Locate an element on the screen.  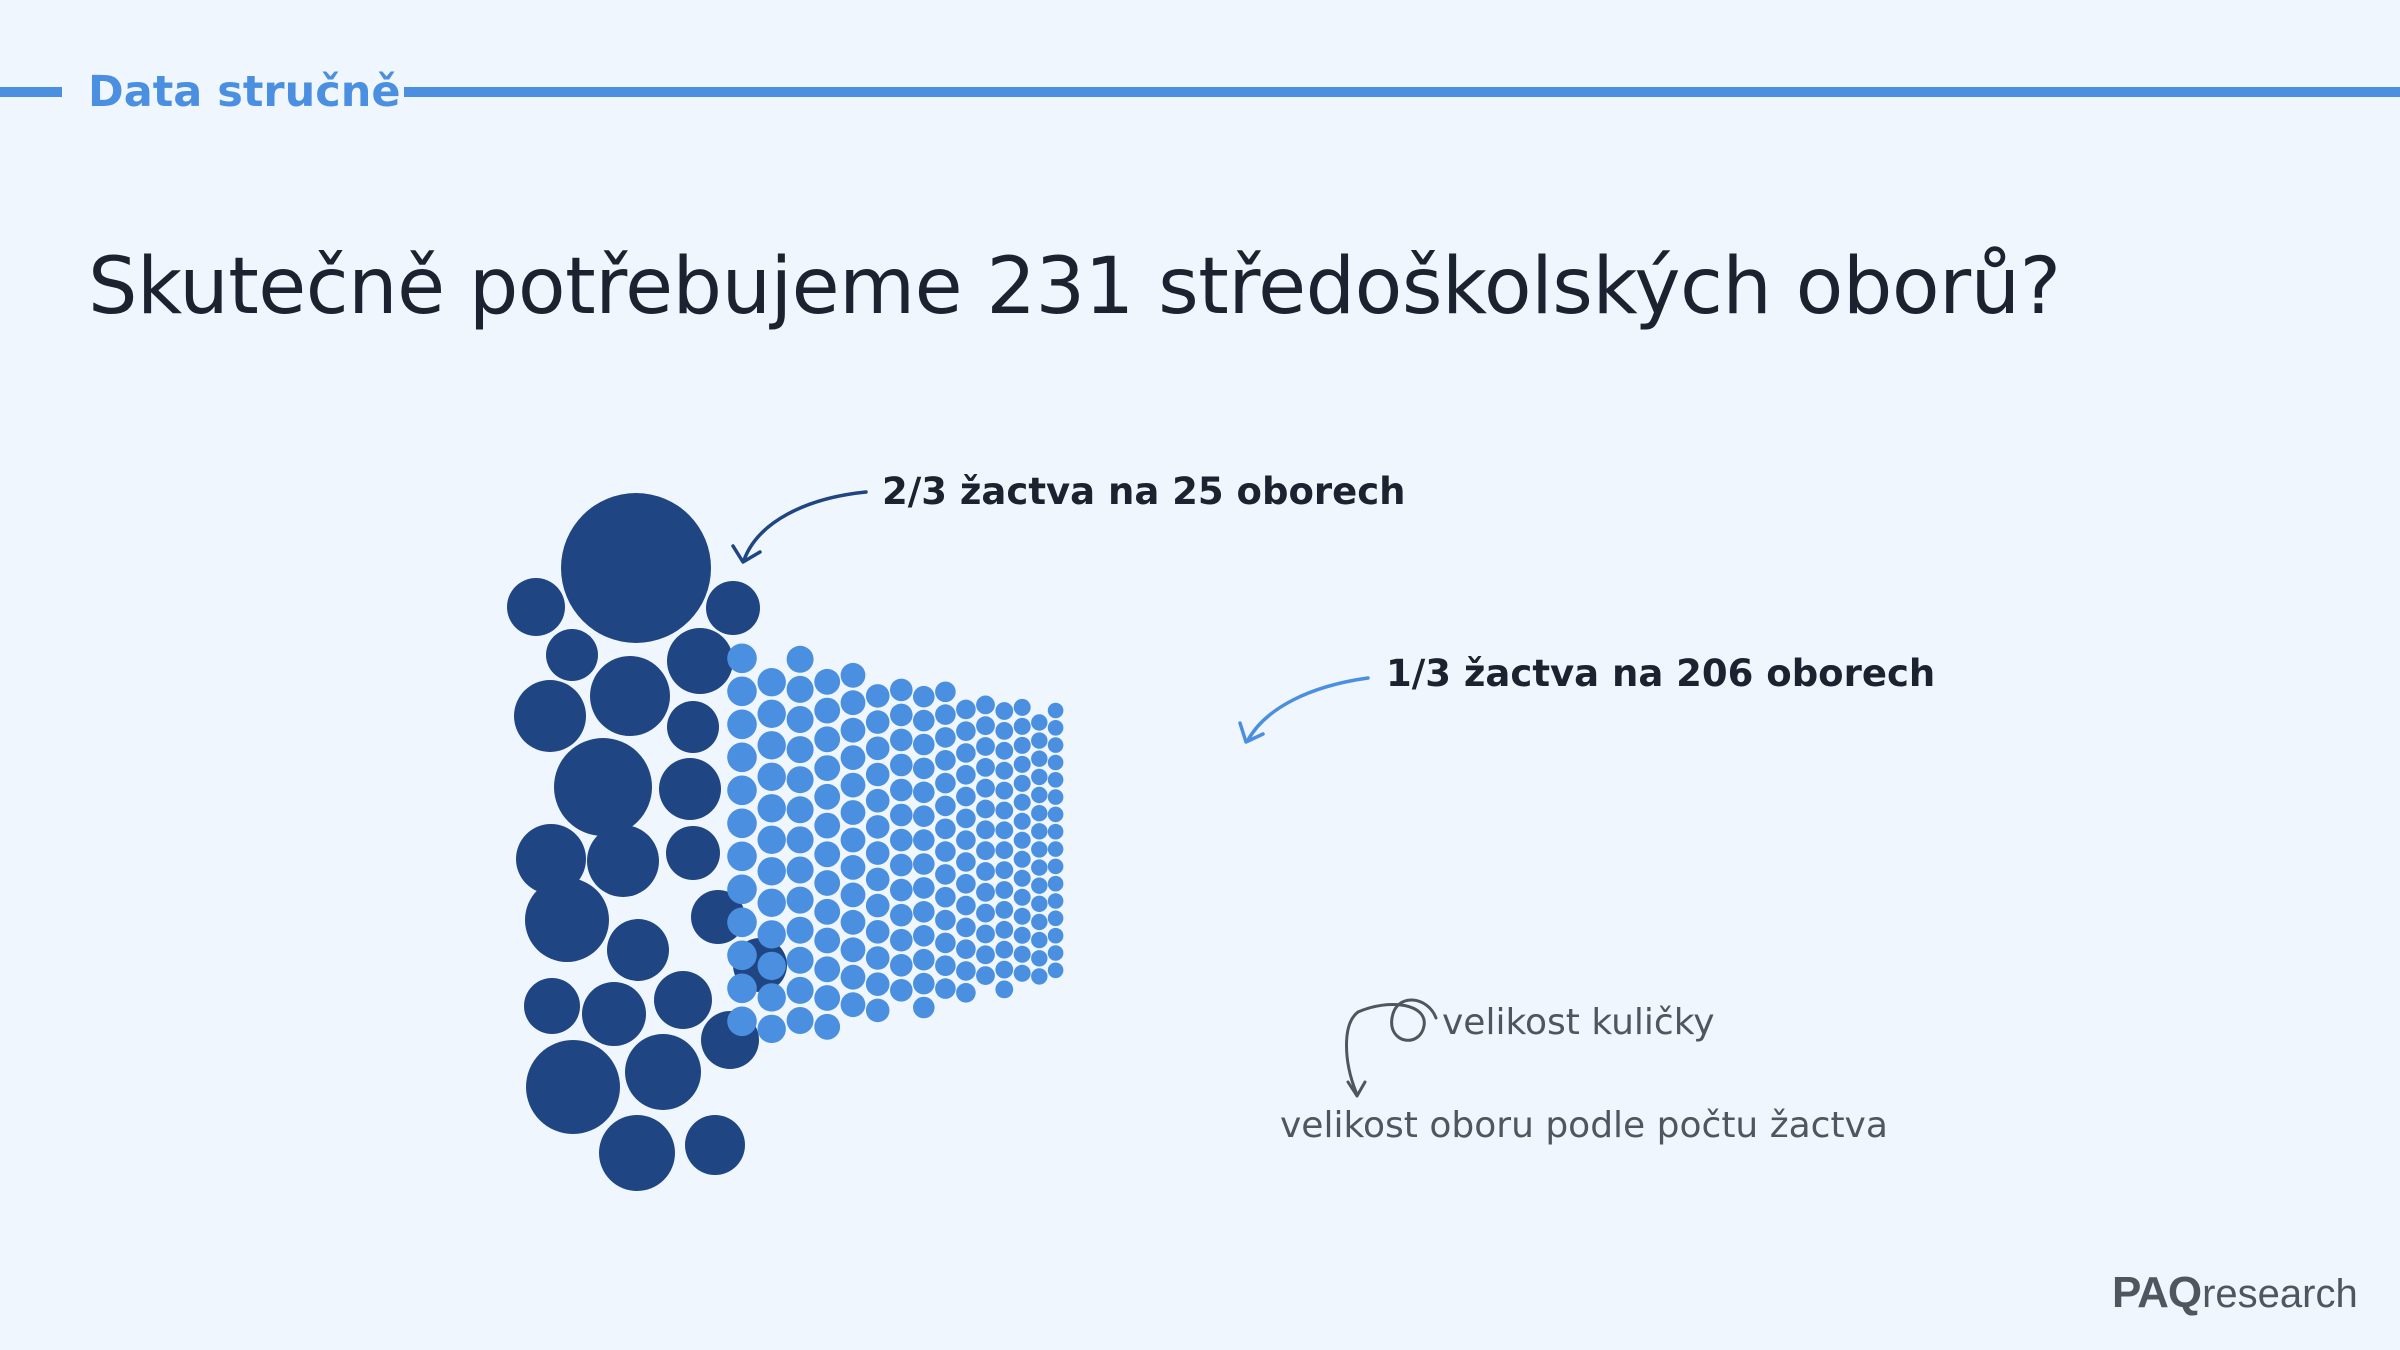
annotation-arrow-major is located at coordinates (805, 526).